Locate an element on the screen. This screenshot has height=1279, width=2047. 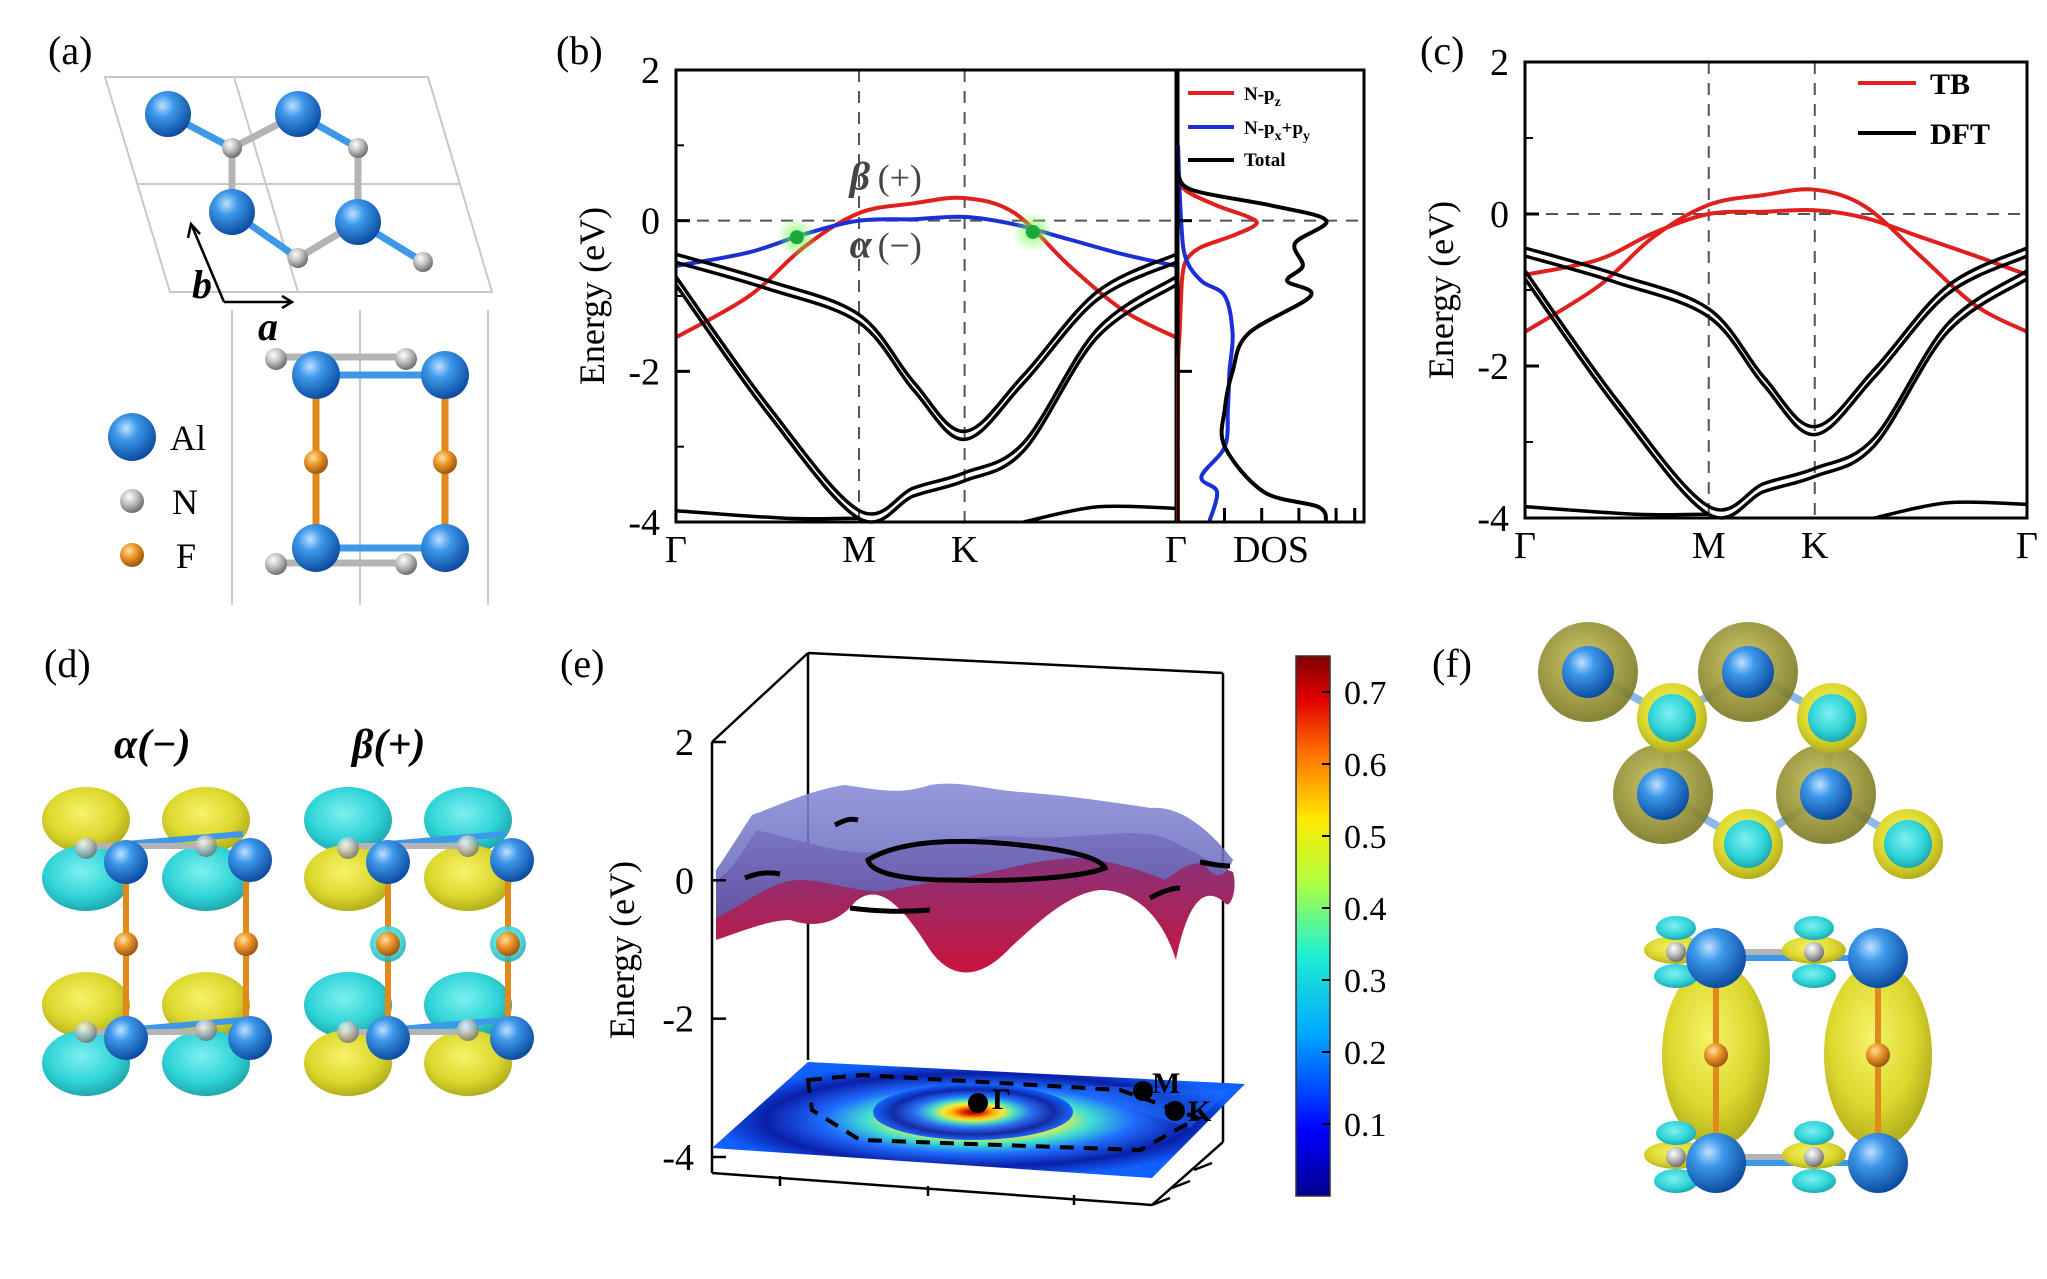
band-line-bottom is located at coordinates (767, 514).